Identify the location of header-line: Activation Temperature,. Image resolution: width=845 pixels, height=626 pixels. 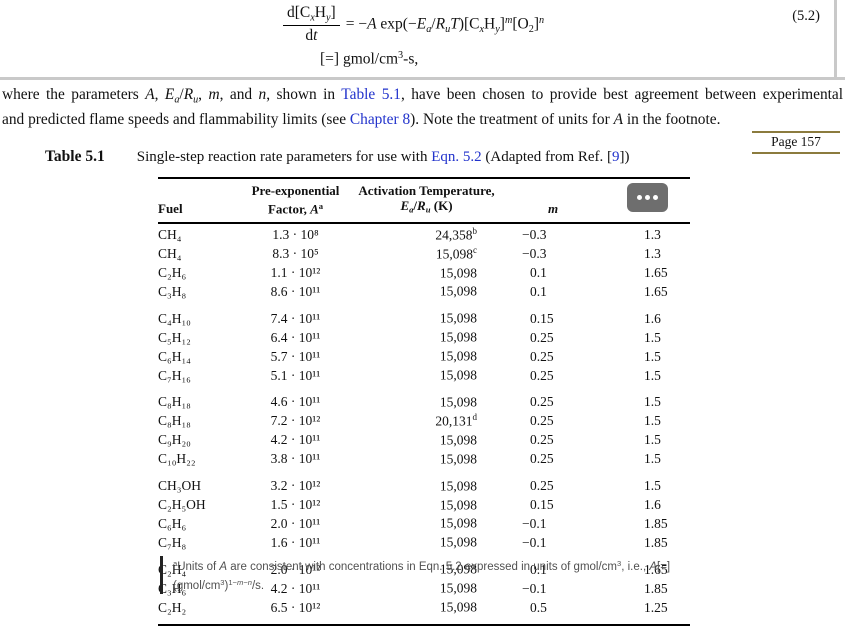
(426, 190).